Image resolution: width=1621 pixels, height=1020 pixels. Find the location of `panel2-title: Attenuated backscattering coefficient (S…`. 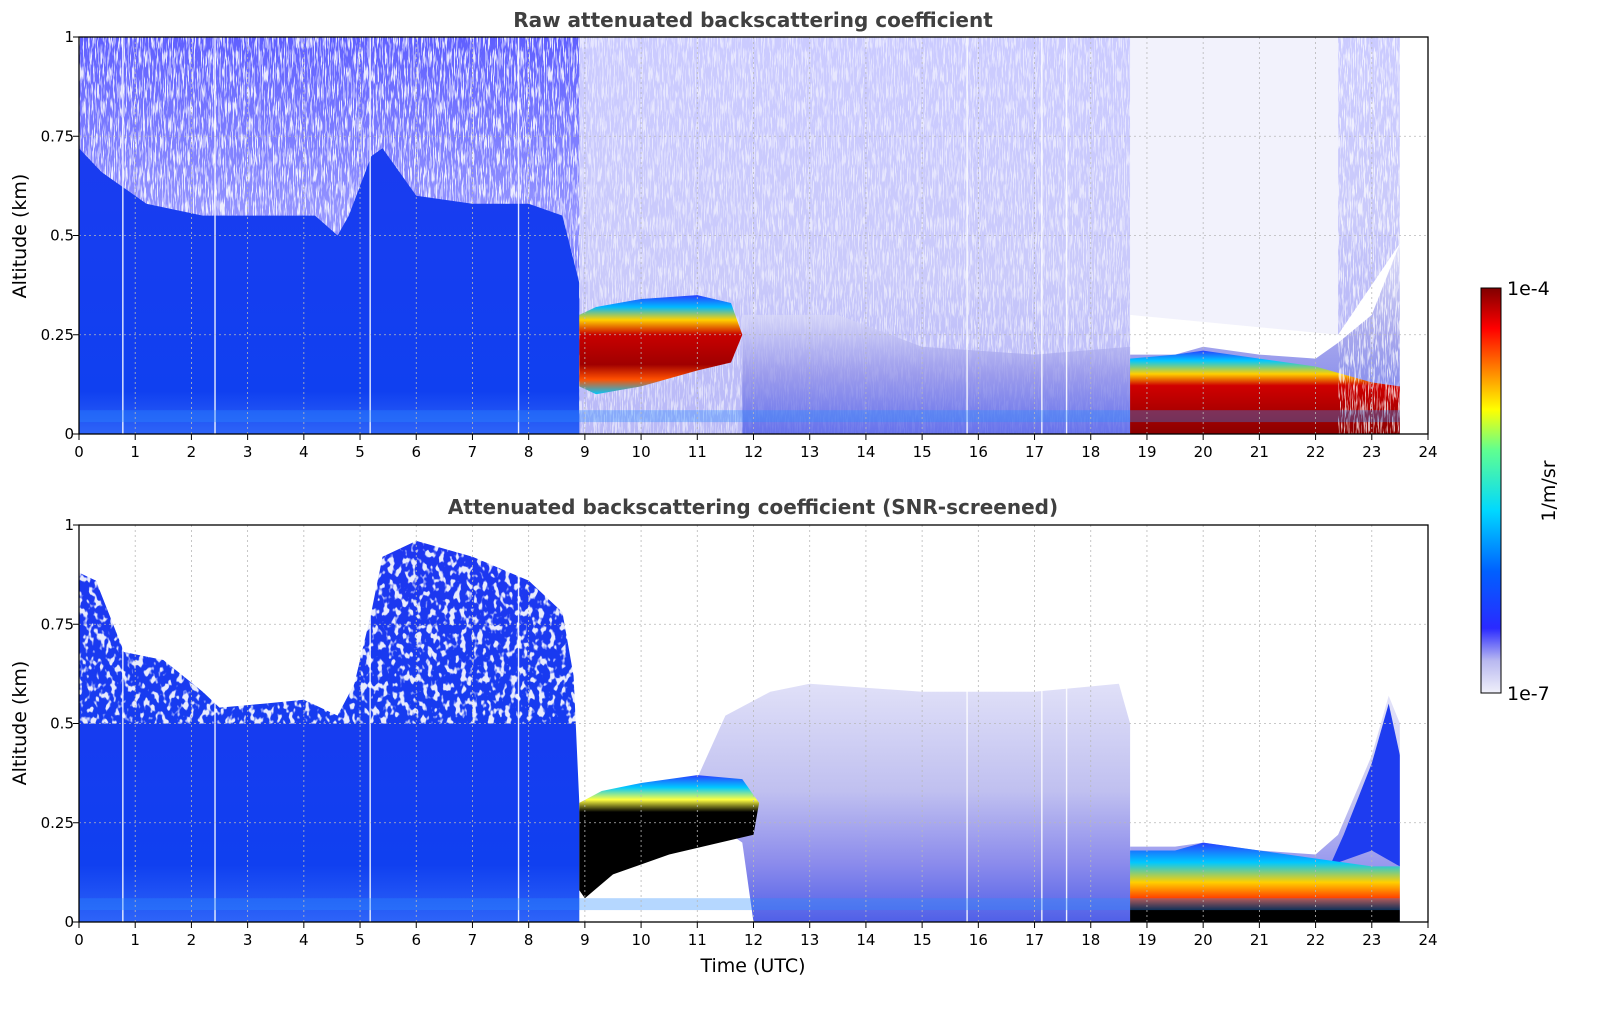

panel2-title: Attenuated backscattering coefficient (S… is located at coordinates (753, 507).